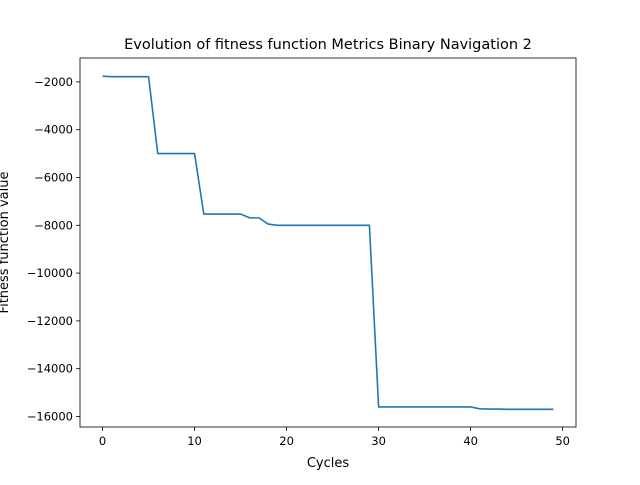 The image size is (640, 485). I want to click on y-tick-label: −10000, so click(50, 273).